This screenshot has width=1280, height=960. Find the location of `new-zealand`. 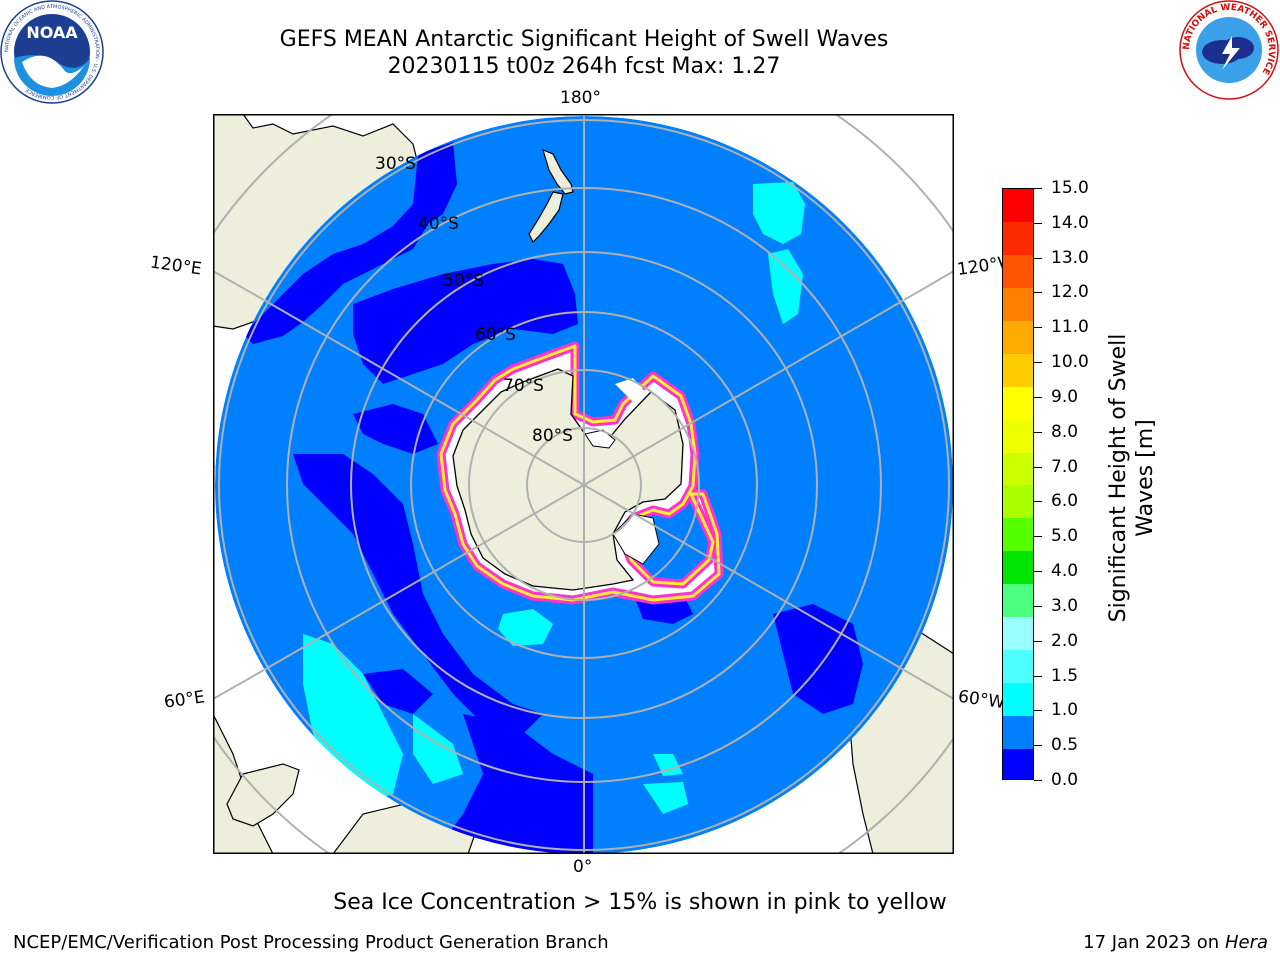

new-zealand is located at coordinates (551, 196).